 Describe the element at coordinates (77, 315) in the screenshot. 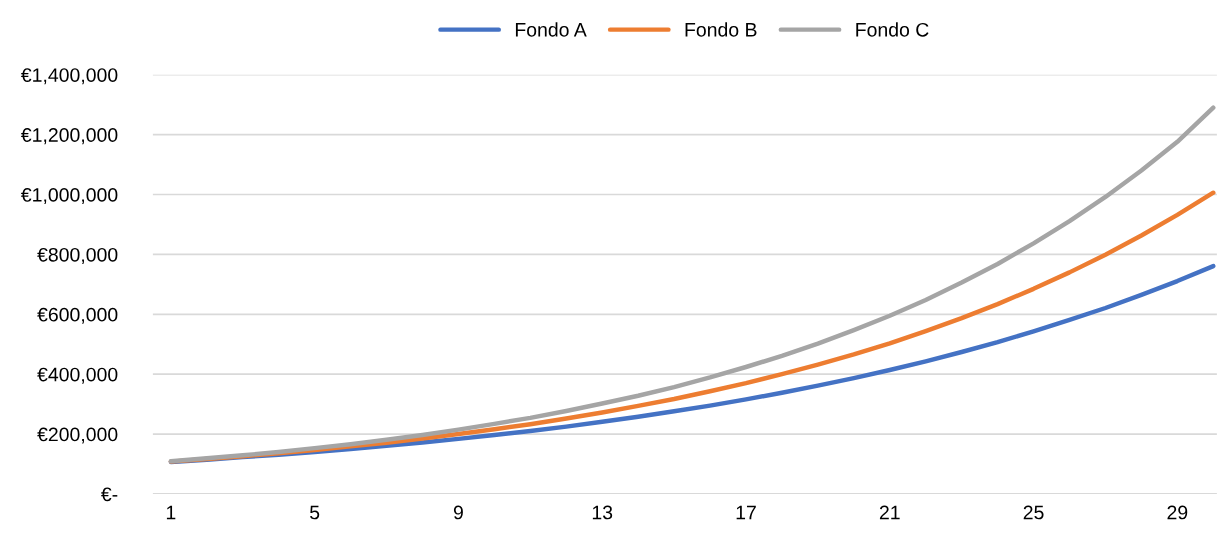

I see `y-tick-label: €600,000` at that location.